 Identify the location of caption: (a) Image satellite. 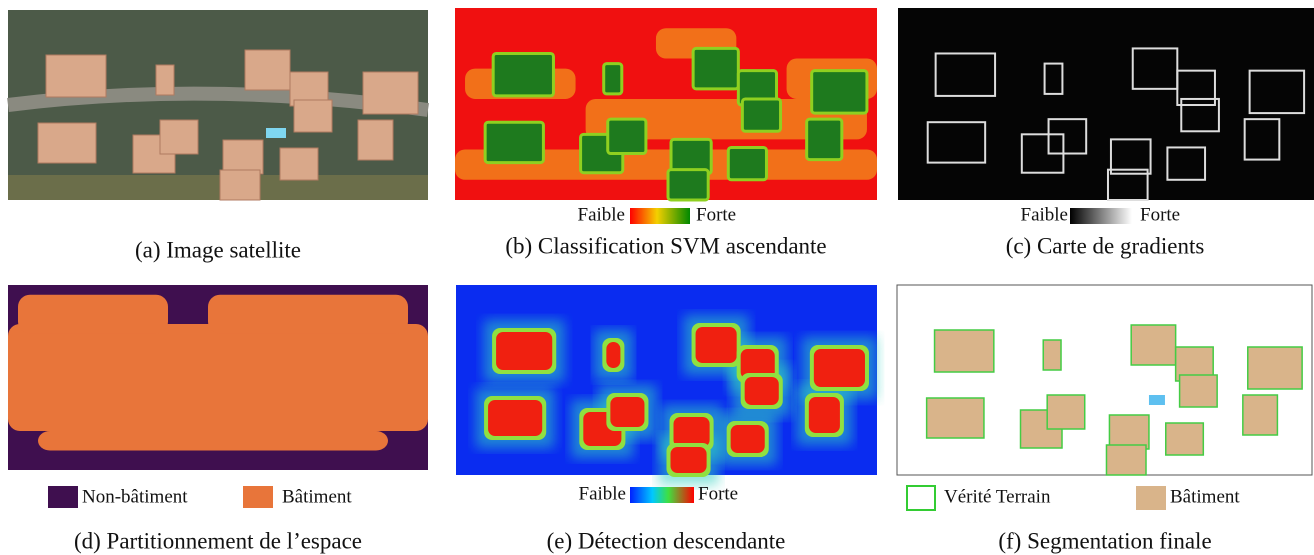
(218, 249).